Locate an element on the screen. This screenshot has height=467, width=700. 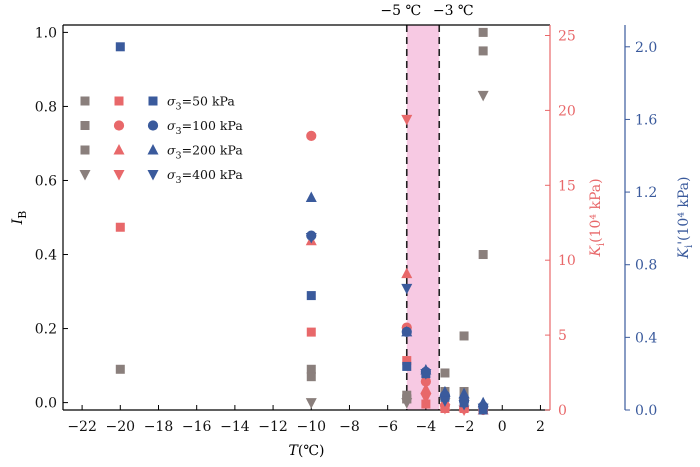
x-tick-label: −14 is located at coordinates (235, 427).